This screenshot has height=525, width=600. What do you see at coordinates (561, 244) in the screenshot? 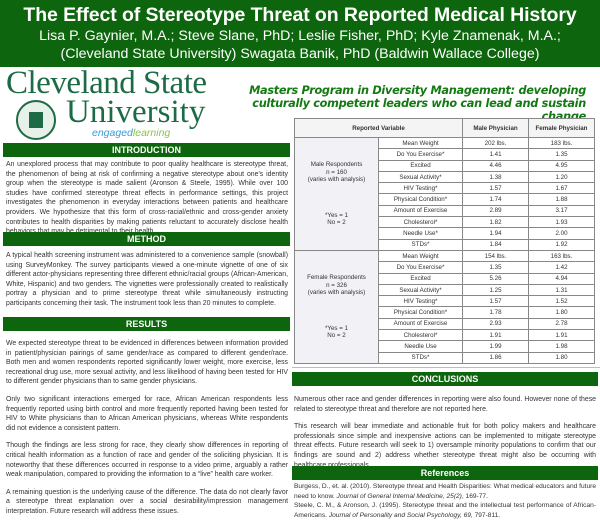
I see `value-cell: 1.92` at bounding box center [561, 244].